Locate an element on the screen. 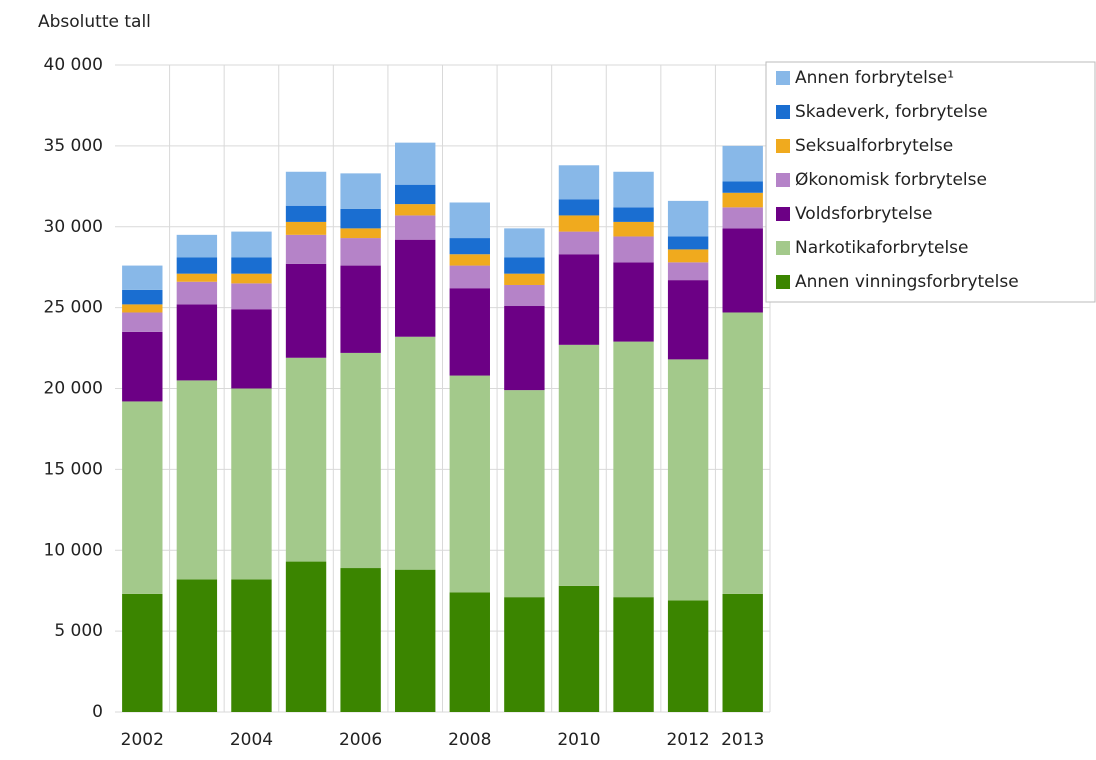  y-axis-label: Absolutte tall is located at coordinates (94, 22).